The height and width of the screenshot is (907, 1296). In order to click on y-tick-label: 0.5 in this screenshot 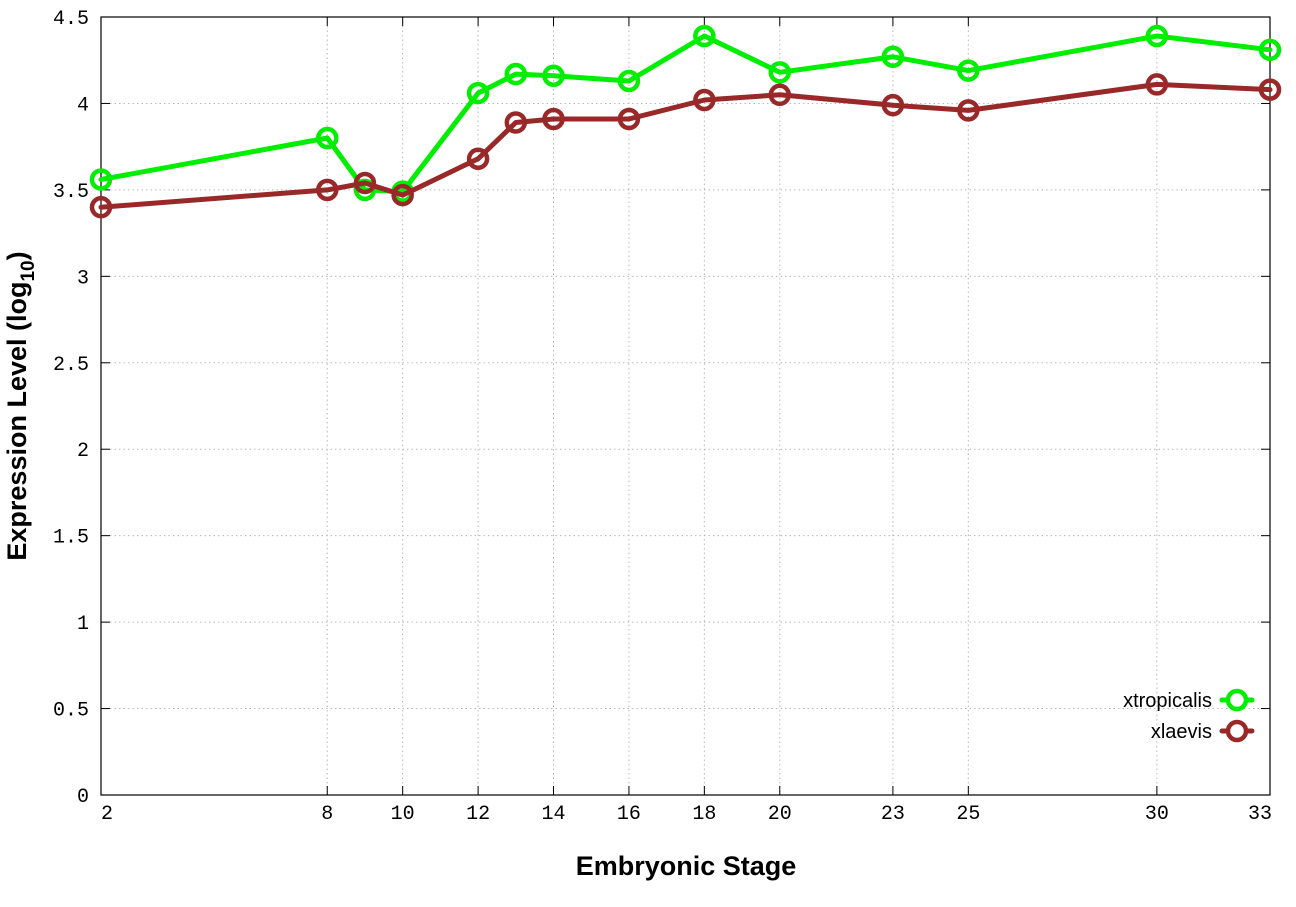, I will do `click(71, 711)`.